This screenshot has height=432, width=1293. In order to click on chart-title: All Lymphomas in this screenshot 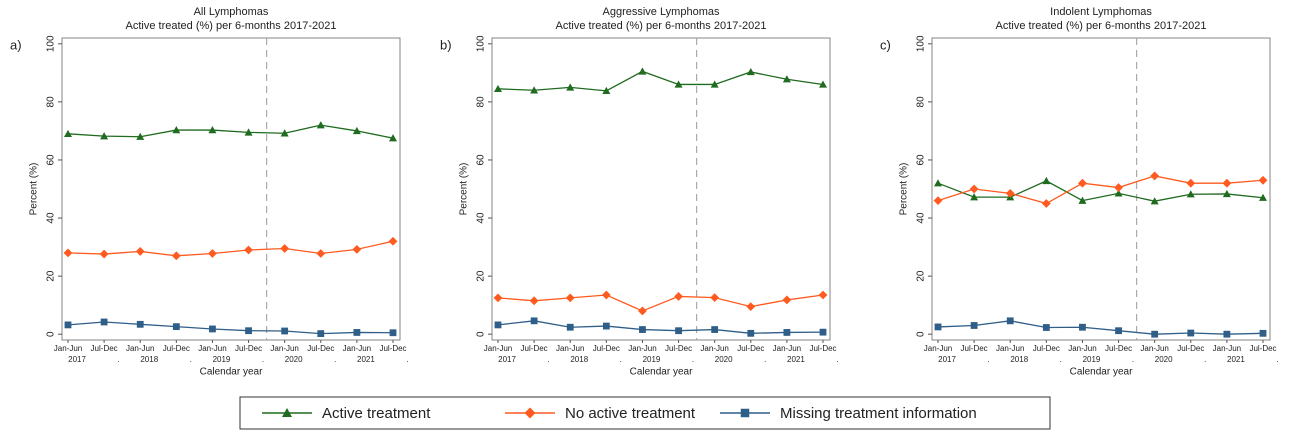, I will do `click(231, 12)`.